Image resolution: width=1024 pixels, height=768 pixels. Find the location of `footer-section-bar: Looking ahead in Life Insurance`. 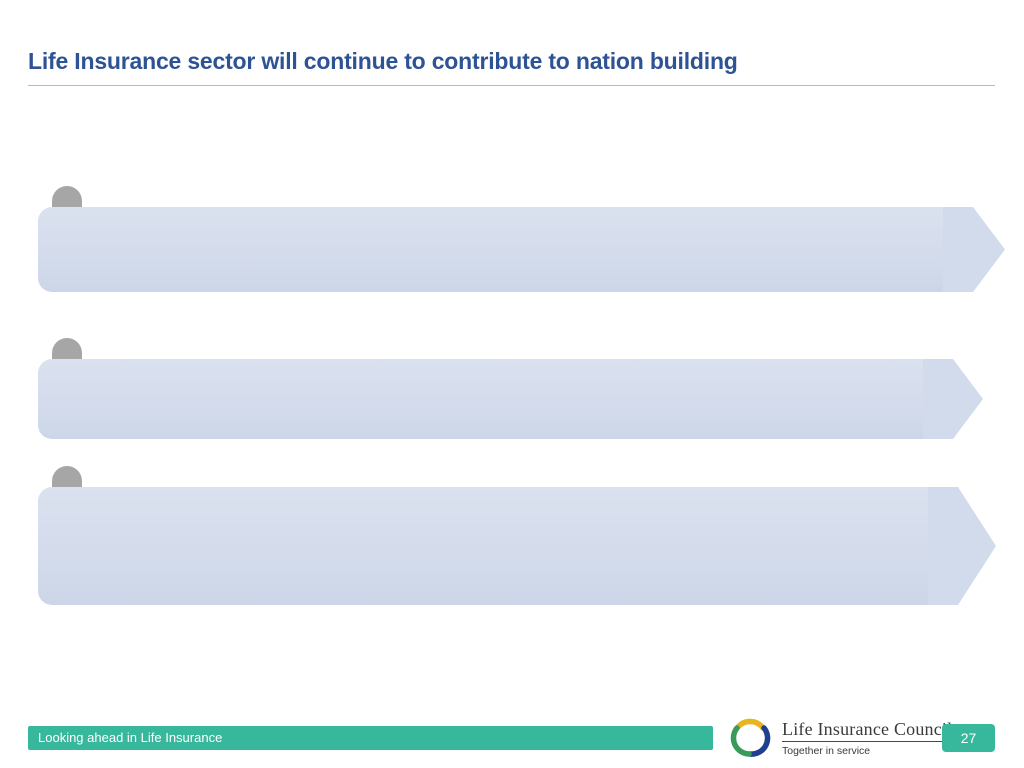

footer-section-bar: Looking ahead in Life Insurance is located at coordinates (370, 738).